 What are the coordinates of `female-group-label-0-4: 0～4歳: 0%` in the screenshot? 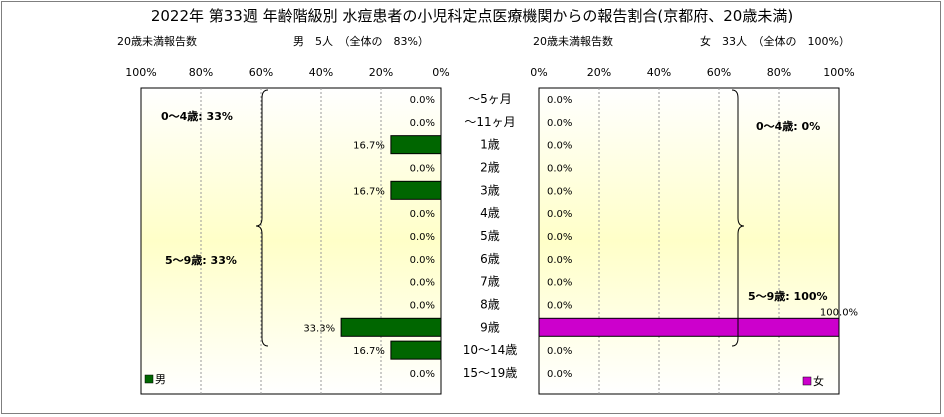 It's located at (788, 126).